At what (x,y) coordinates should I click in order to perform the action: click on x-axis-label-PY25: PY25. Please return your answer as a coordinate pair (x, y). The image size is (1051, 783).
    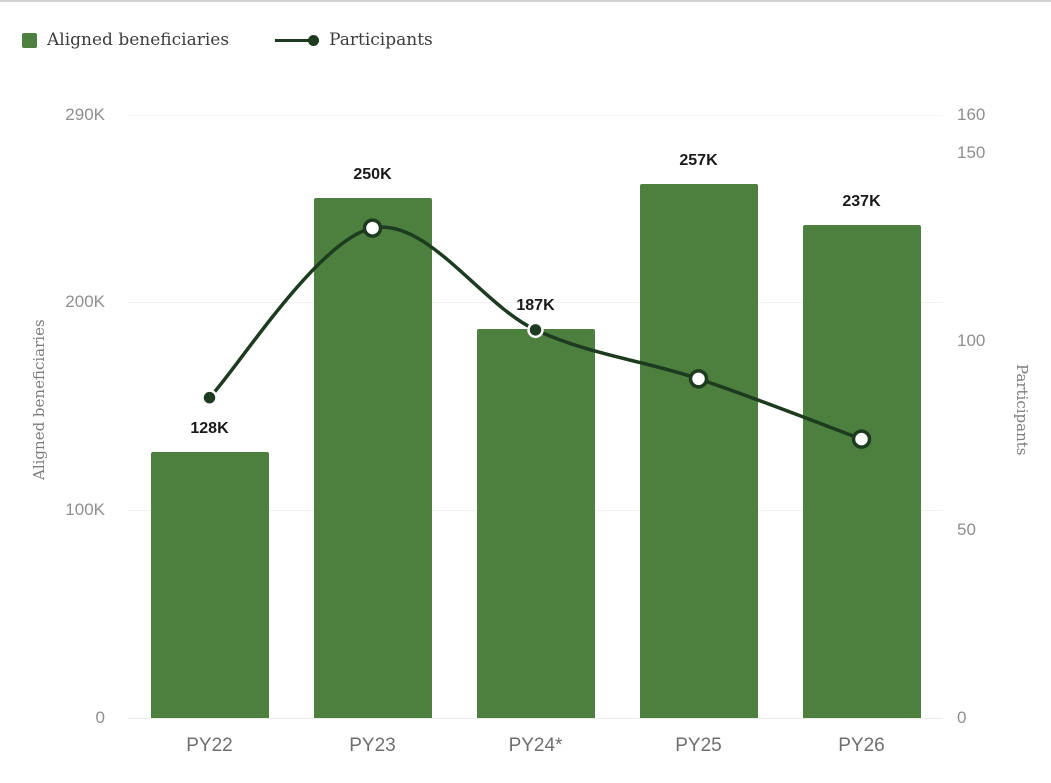
    Looking at the image, I should click on (698, 745).